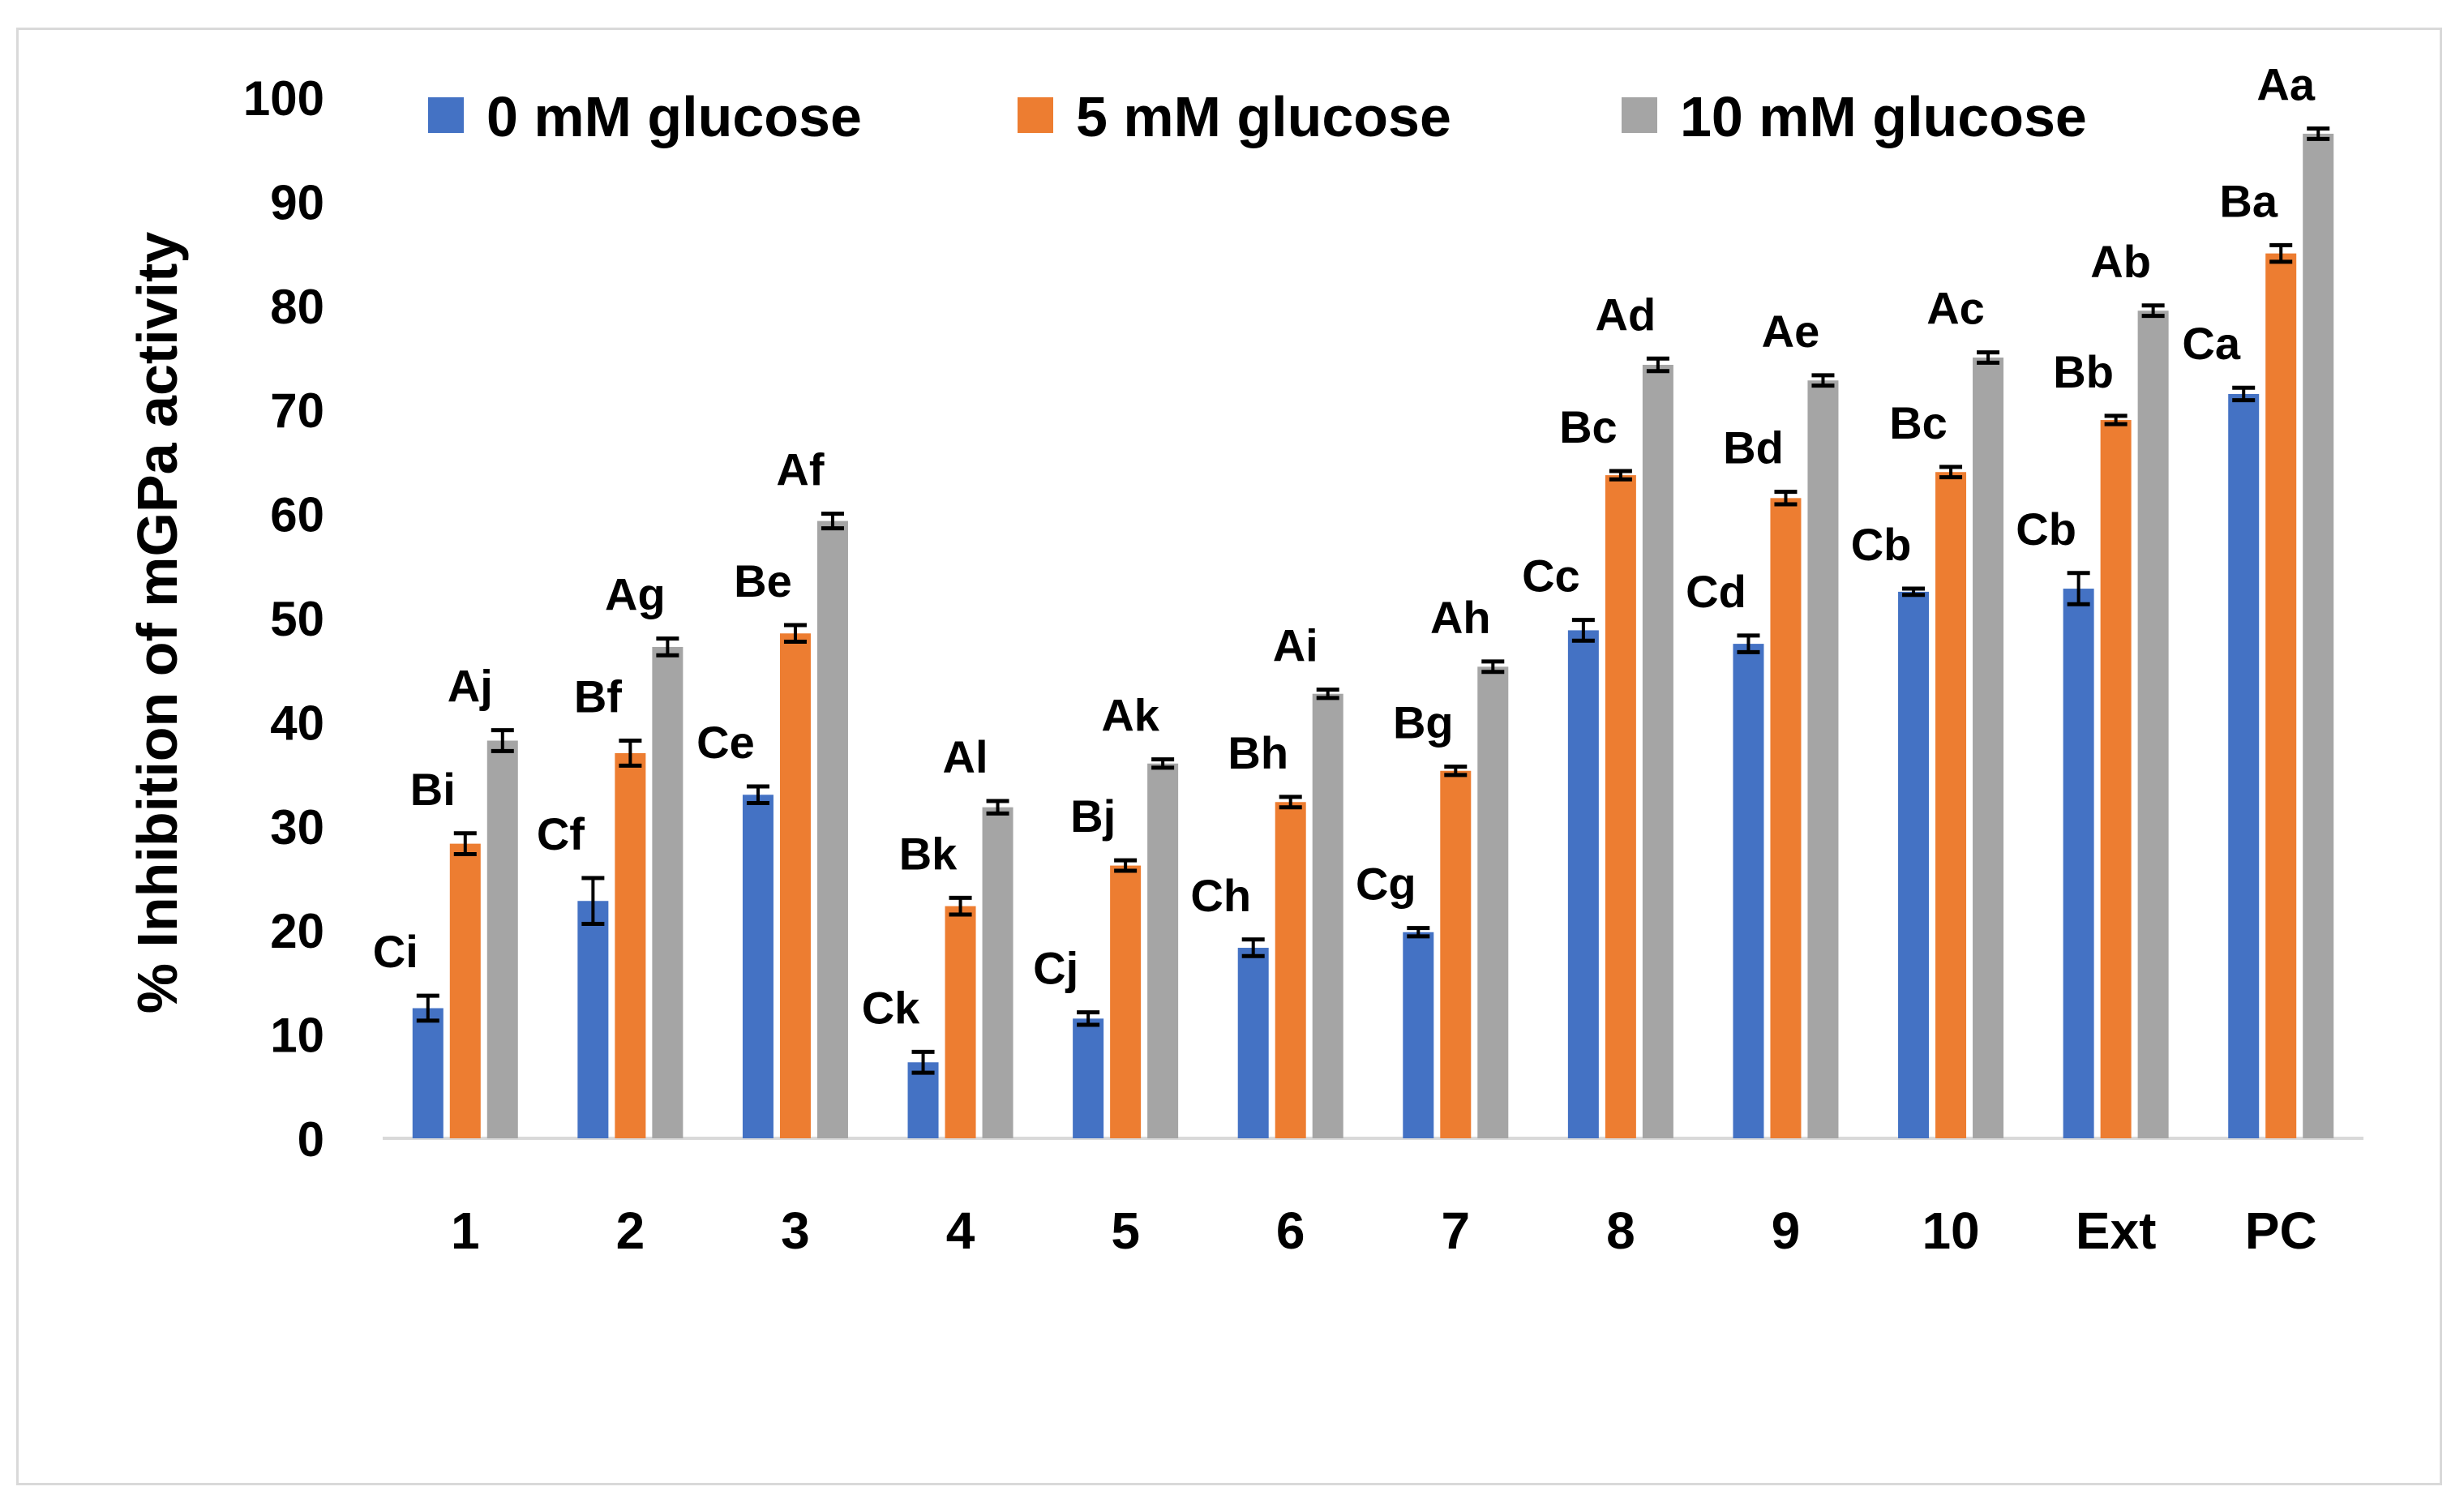 The height and width of the screenshot is (1508, 2464). Describe the element at coordinates (1055, 968) in the screenshot. I see `significance-letter: Cj` at that location.